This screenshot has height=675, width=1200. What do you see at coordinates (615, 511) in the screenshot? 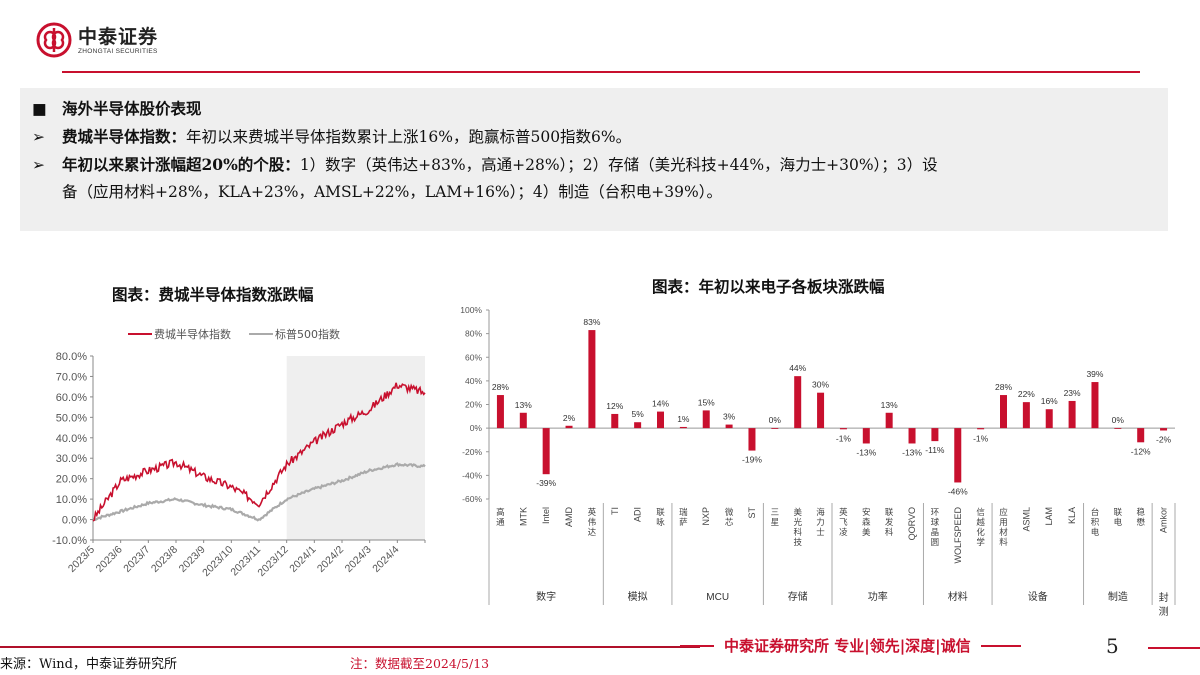
I see `x-category-label: TI` at bounding box center [615, 511].